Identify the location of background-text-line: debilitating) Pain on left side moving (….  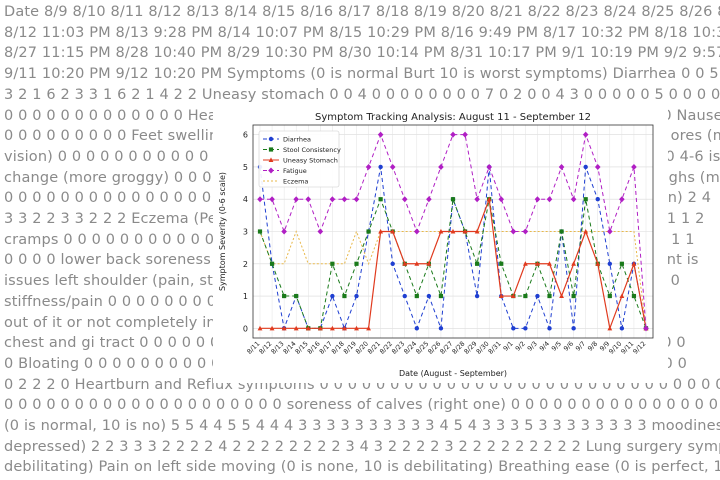
(362, 467).